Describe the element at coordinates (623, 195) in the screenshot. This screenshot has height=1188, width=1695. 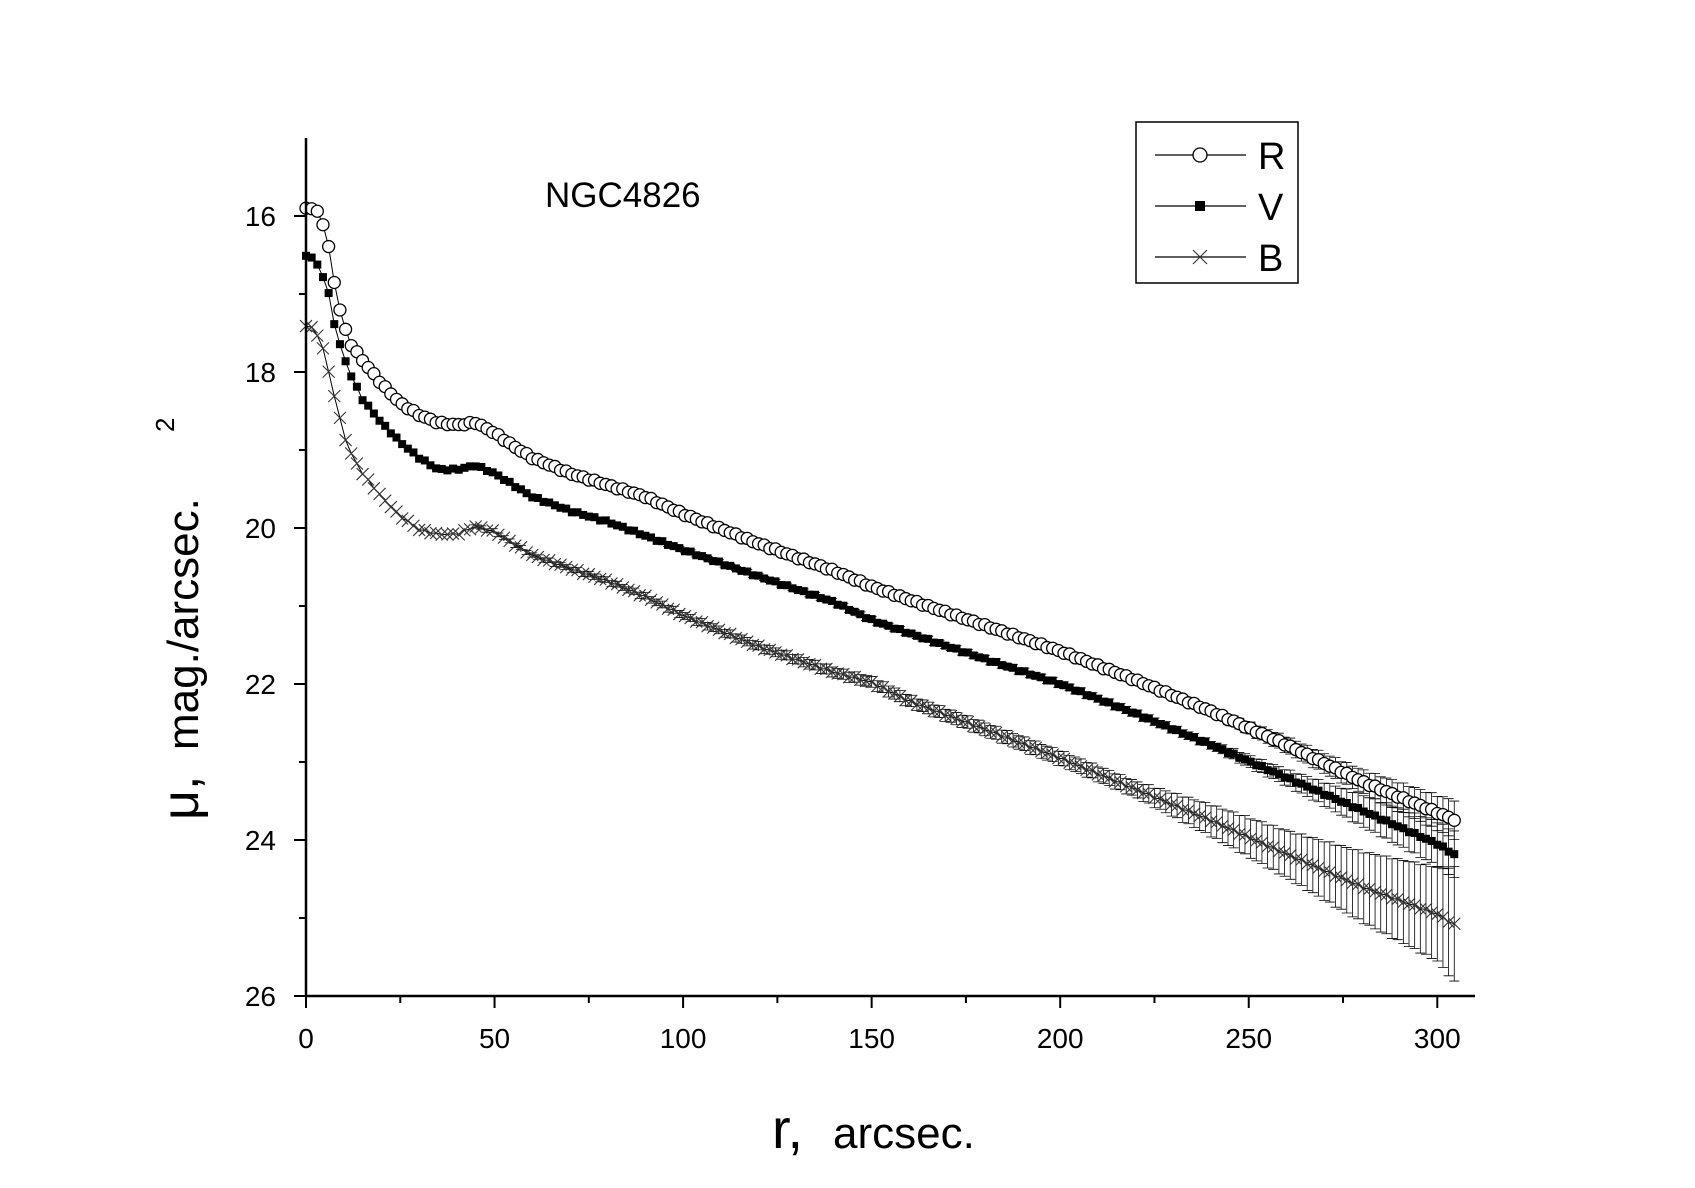
I see `chart-title: NGC4826` at that location.